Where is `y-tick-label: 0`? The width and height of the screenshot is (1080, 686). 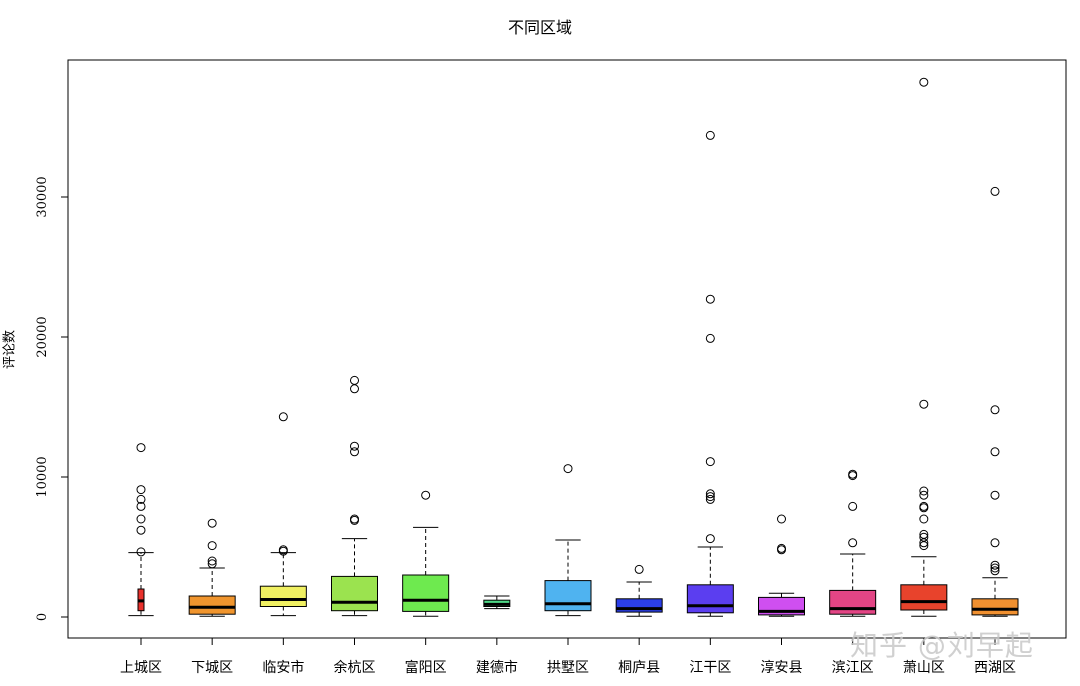
y-tick-label: 0 is located at coordinates (42, 617).